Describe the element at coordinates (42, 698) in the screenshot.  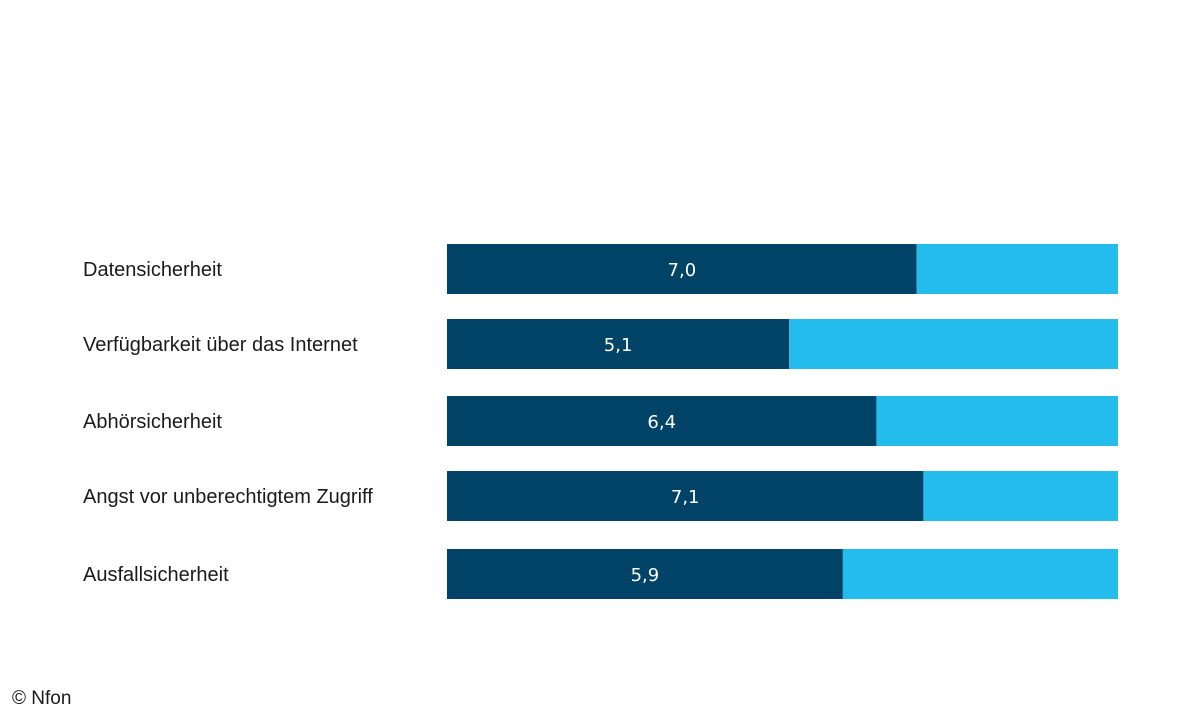
I see `copyright-notice: © Nfon` at that location.